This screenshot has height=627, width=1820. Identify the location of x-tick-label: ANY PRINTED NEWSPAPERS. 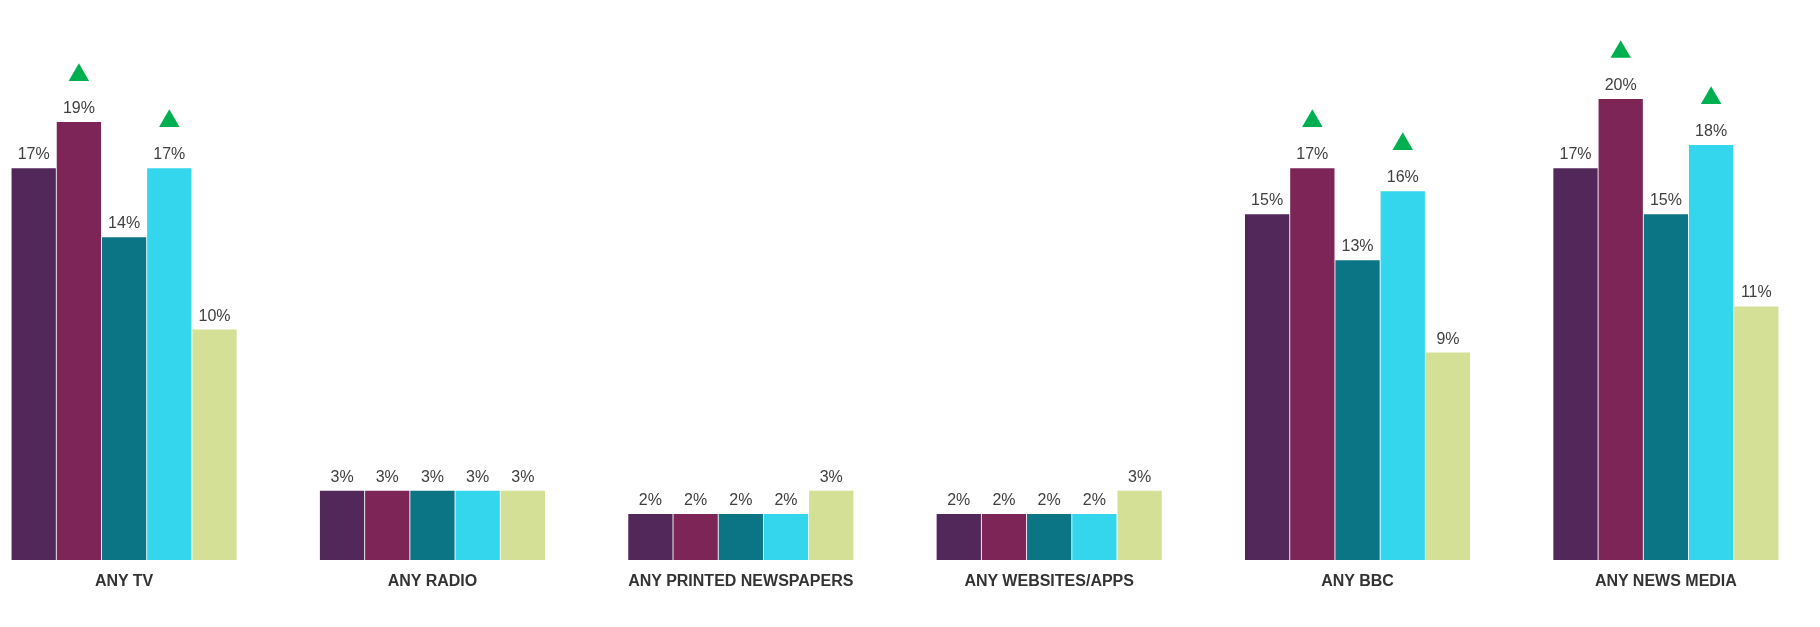
(741, 580).